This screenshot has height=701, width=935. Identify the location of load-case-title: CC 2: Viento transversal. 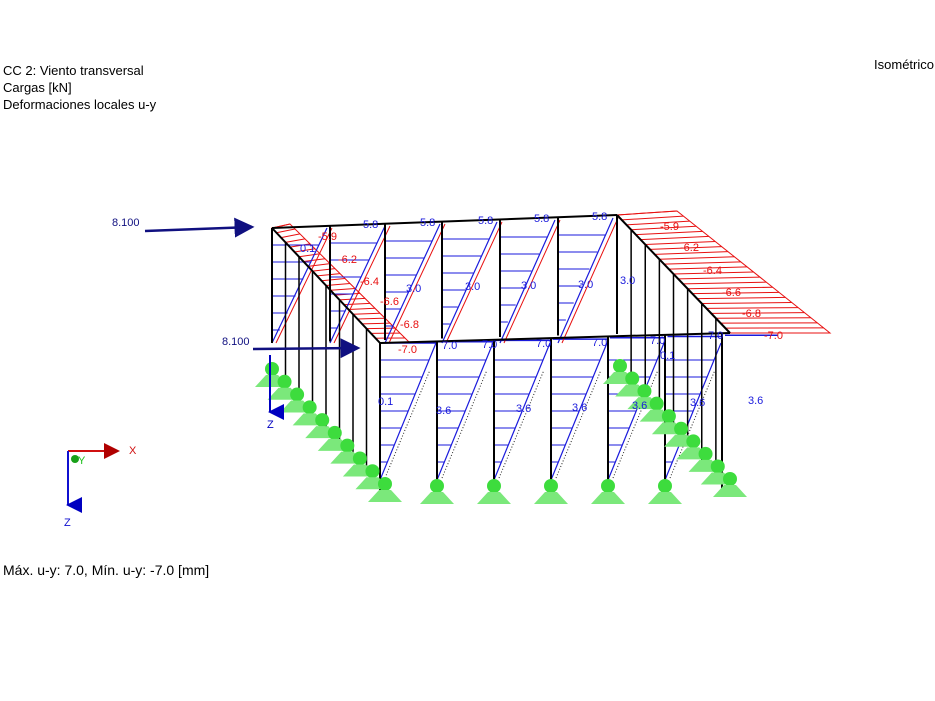
(73, 70).